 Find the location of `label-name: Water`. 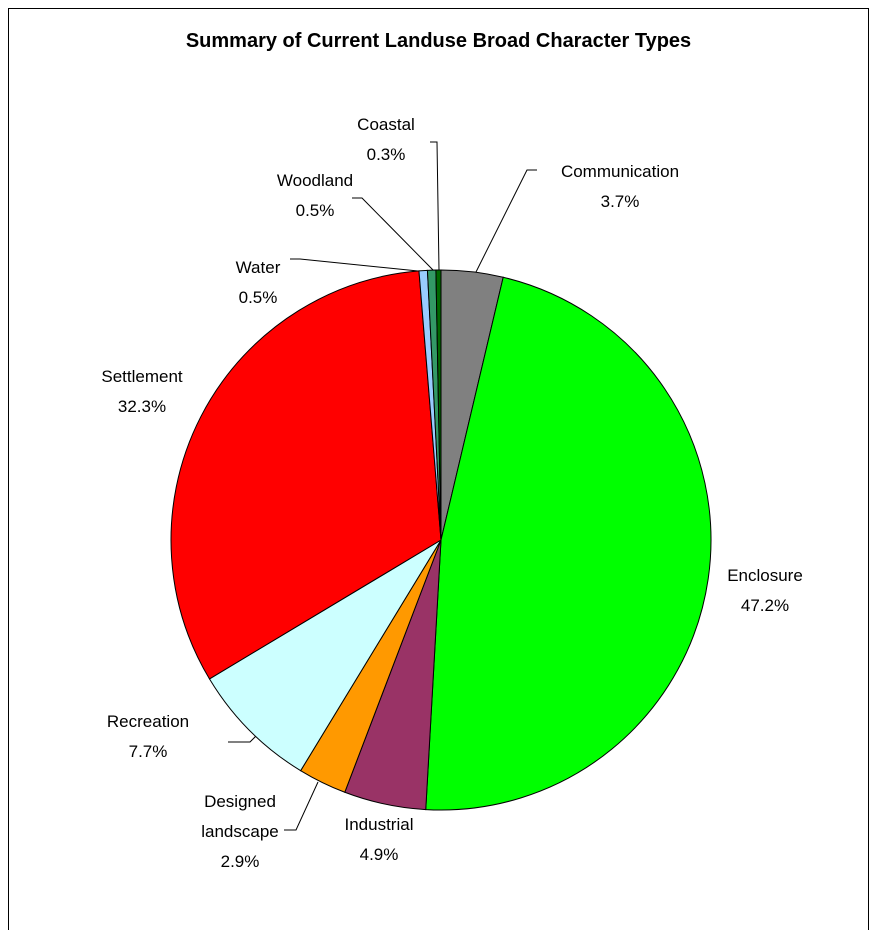

label-name: Water is located at coordinates (258, 267).